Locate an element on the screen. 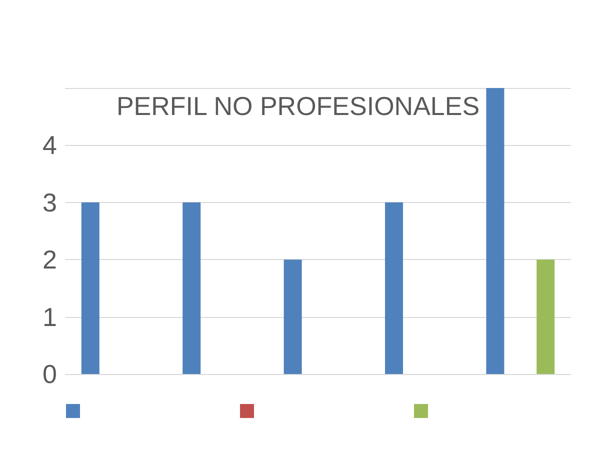 The image size is (596, 449). y-tick-label: 2 is located at coordinates (49, 259).